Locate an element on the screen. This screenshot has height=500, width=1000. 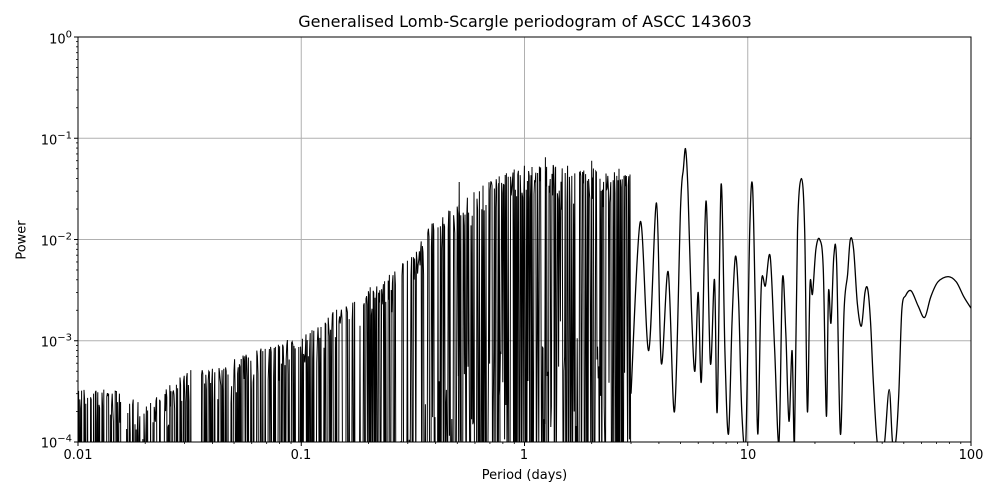
x-tick-label: 1 is located at coordinates (524, 455).